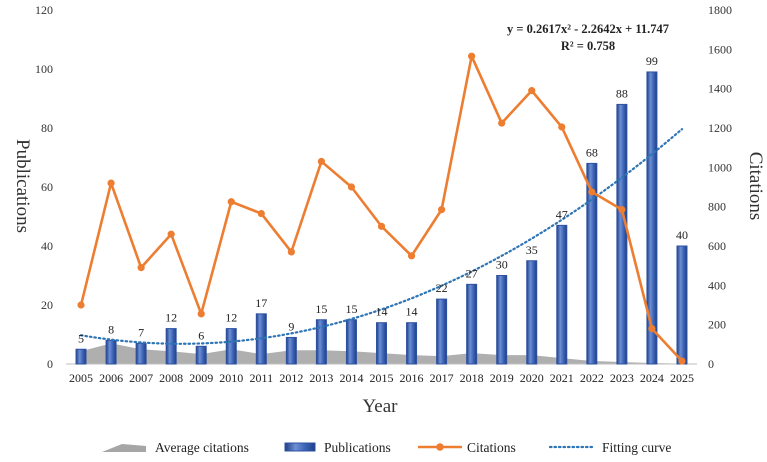 The image size is (767, 462). Describe the element at coordinates (717, 246) in the screenshot. I see `y2-tick-600: 600` at that location.